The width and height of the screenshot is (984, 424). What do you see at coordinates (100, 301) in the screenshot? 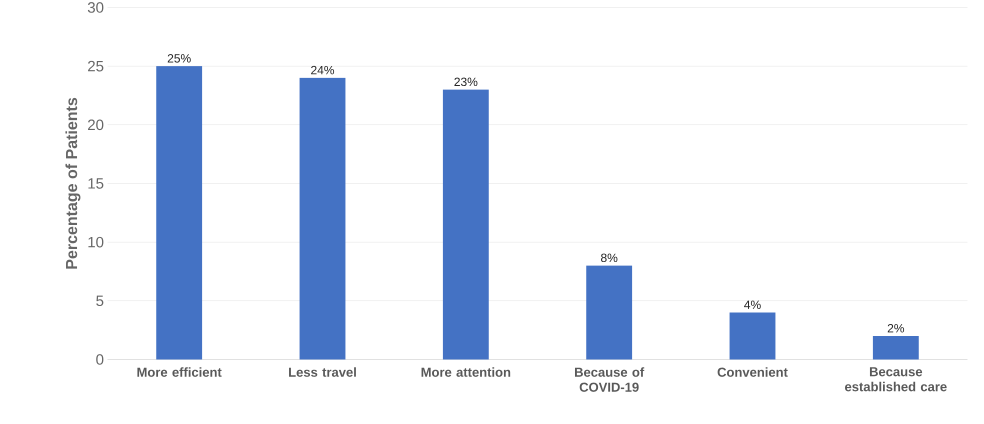
I see `y-tick-label: 5` at bounding box center [100, 301].